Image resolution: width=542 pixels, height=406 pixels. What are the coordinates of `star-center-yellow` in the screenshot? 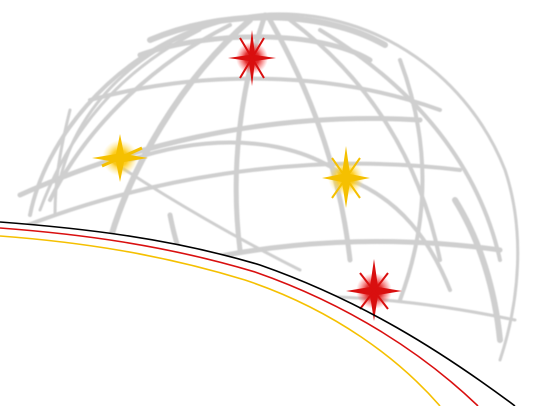 It's located at (346, 177).